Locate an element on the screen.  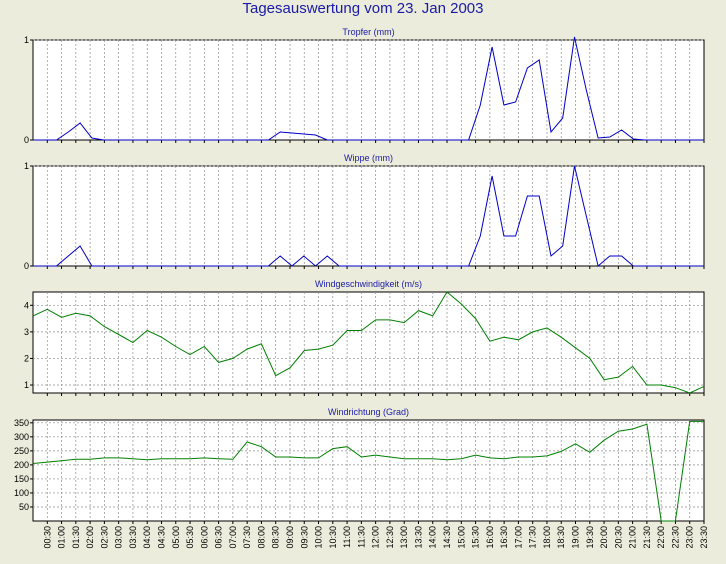
y-tick-label: 250 is located at coordinates (21, 451).